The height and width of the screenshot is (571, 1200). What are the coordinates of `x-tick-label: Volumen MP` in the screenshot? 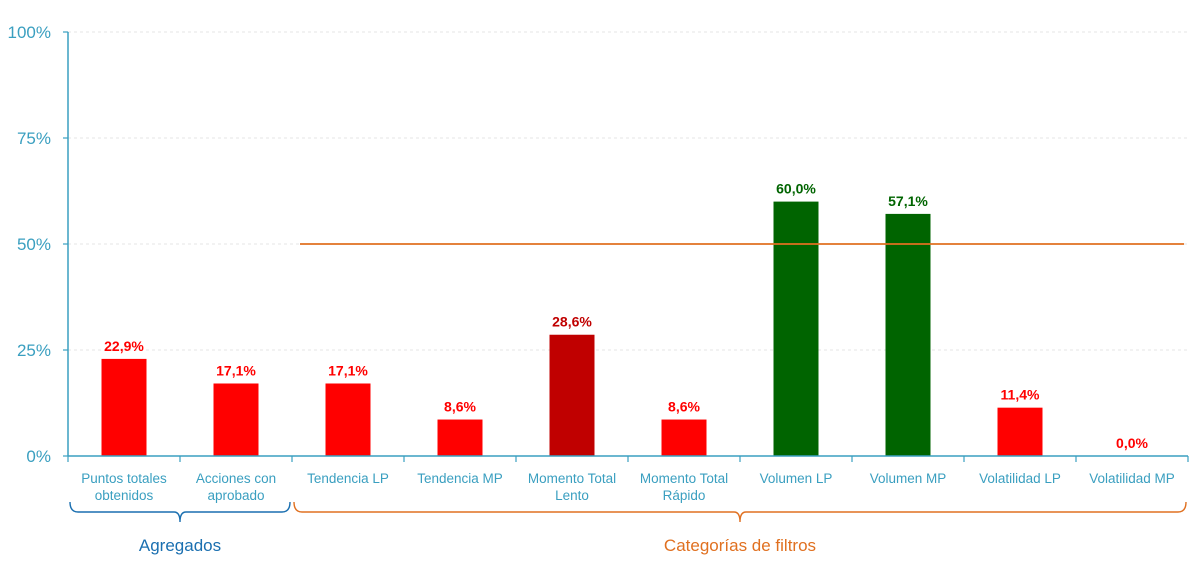 It's located at (908, 478).